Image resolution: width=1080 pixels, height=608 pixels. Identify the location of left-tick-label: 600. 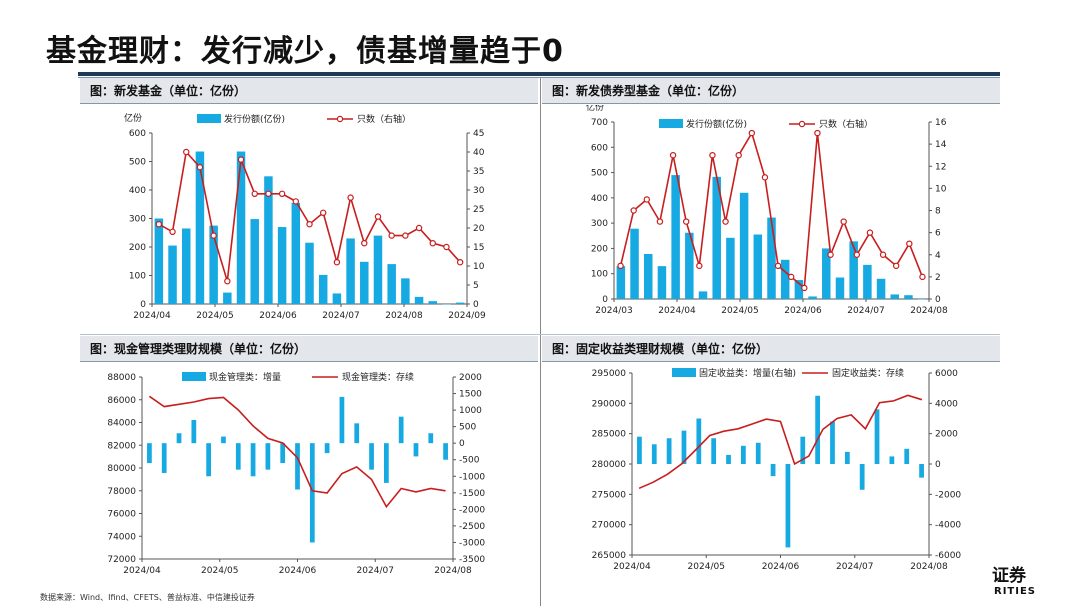
(137, 134).